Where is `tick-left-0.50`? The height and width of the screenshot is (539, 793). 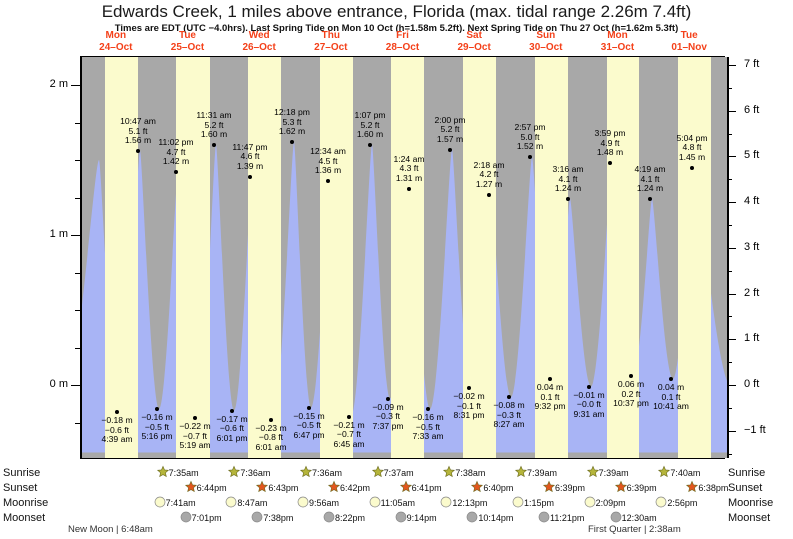 tick-left-0.50 is located at coordinates (77, 310).